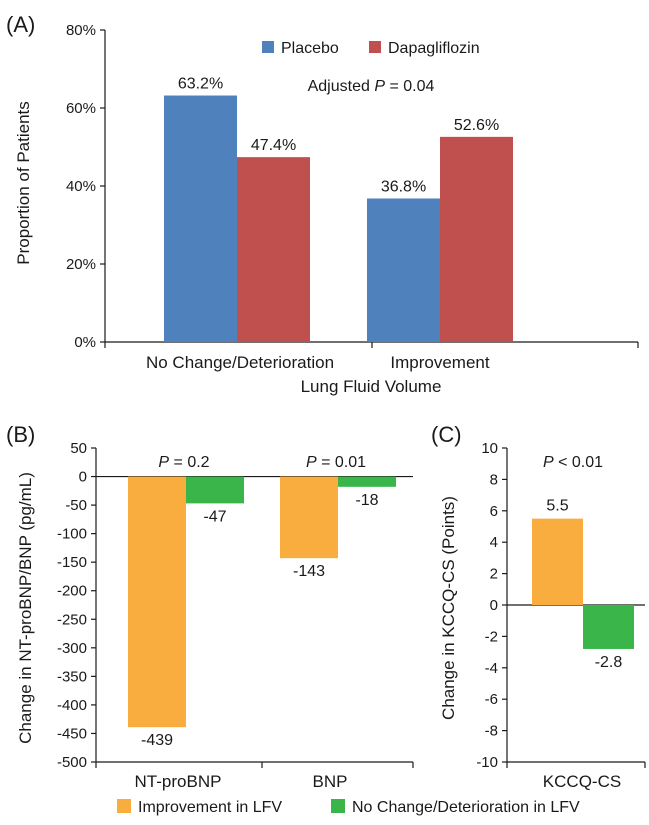 Image resolution: width=649 pixels, height=825 pixels. What do you see at coordinates (494, 511) in the screenshot?
I see `panel-c-y-tick-label: 6` at bounding box center [494, 511].